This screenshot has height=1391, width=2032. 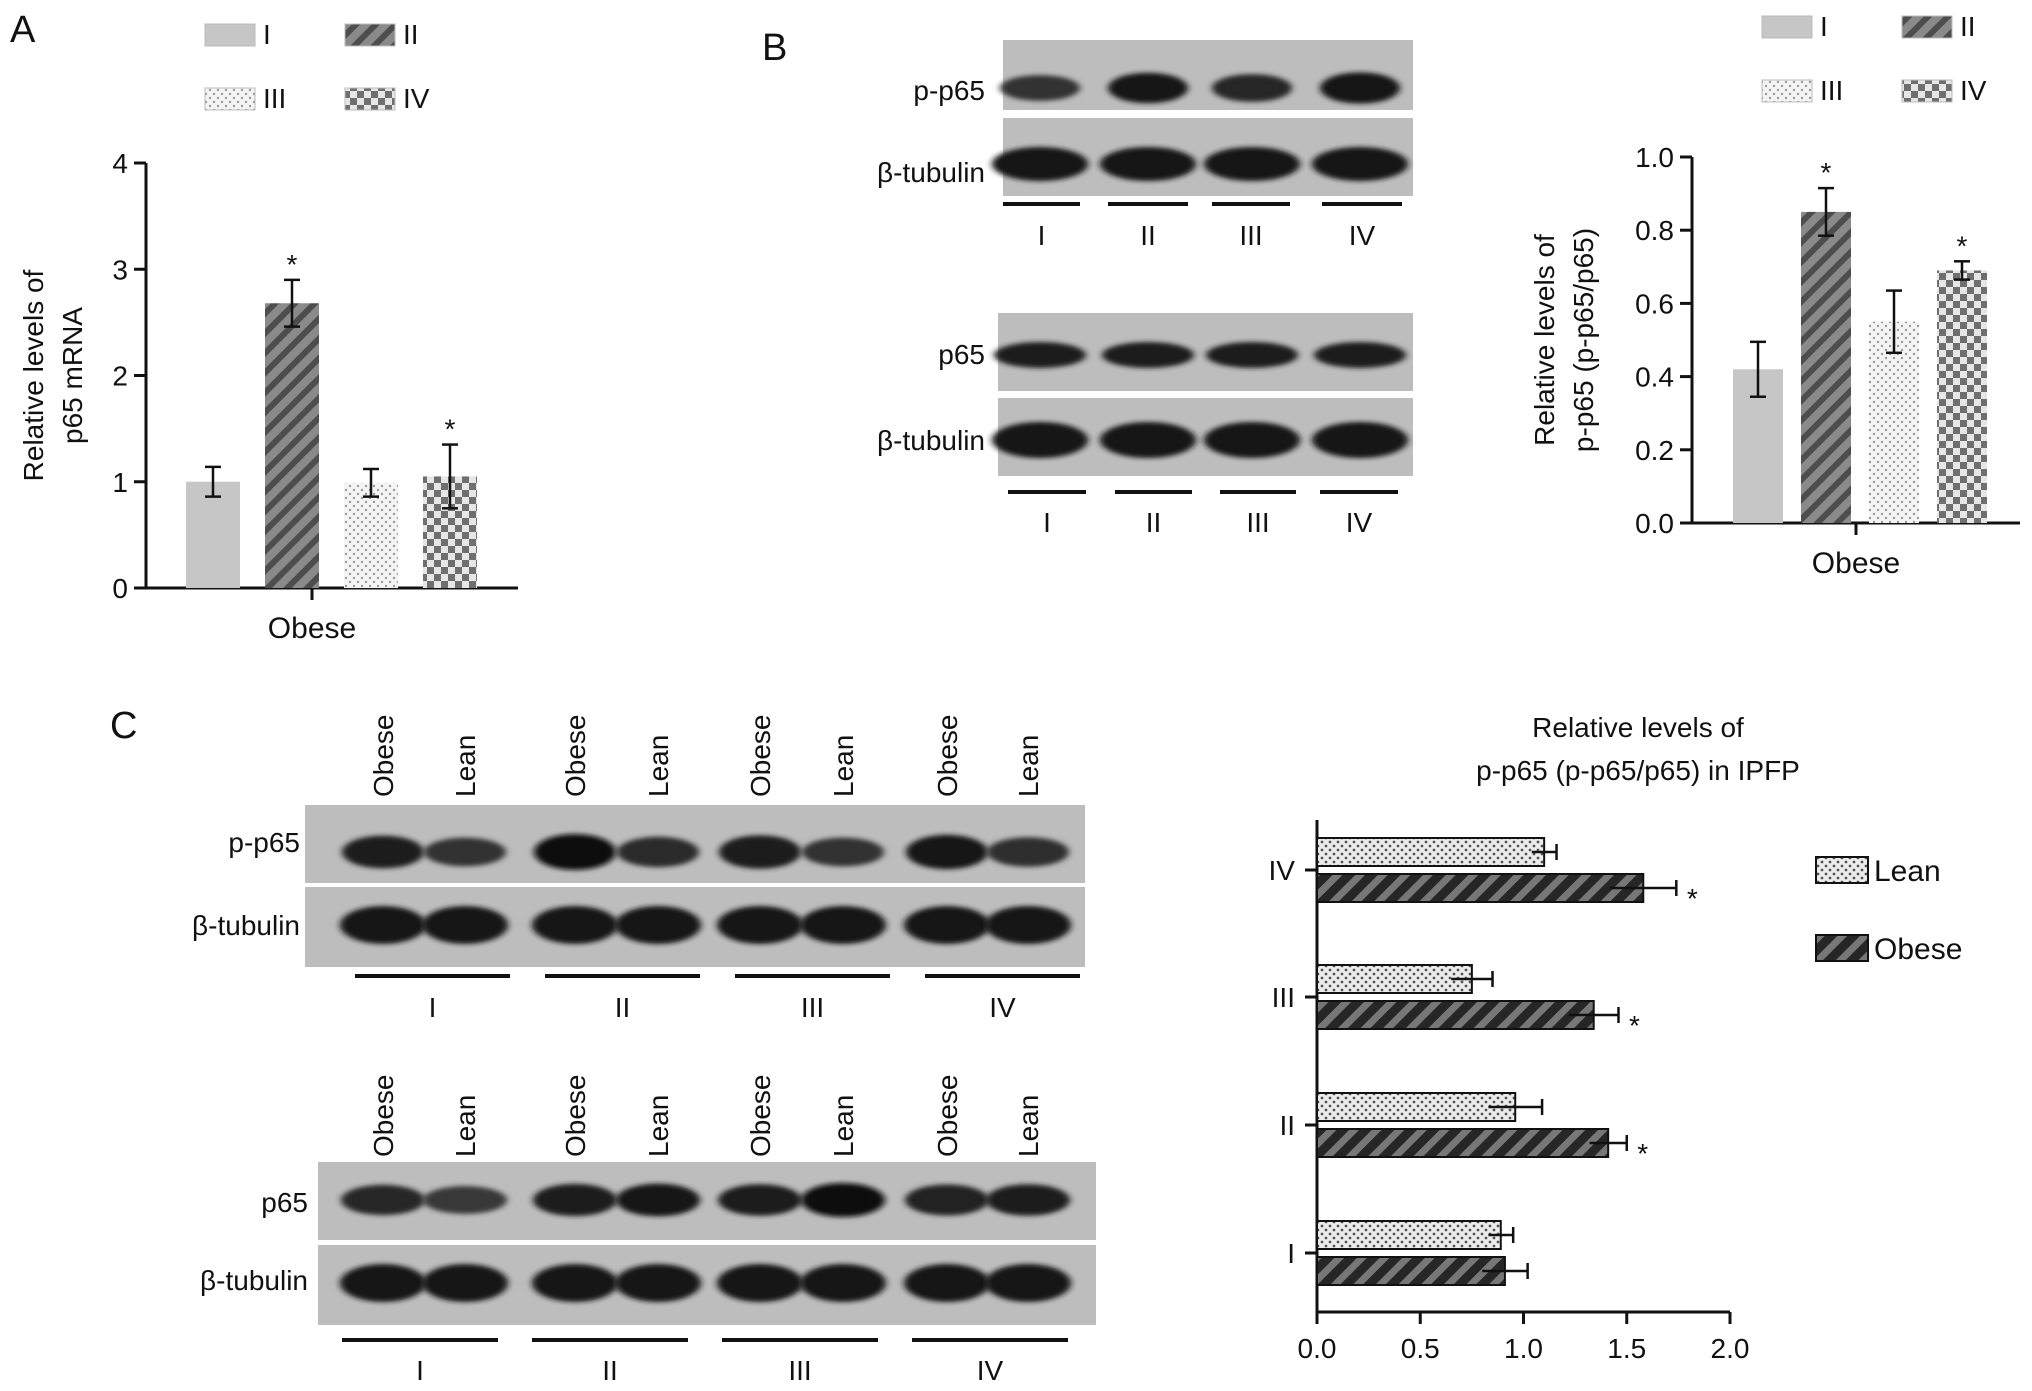 What do you see at coordinates (1028, 766) in the screenshot?
I see `blot-c-lane-label-upper-7: Lean` at bounding box center [1028, 766].